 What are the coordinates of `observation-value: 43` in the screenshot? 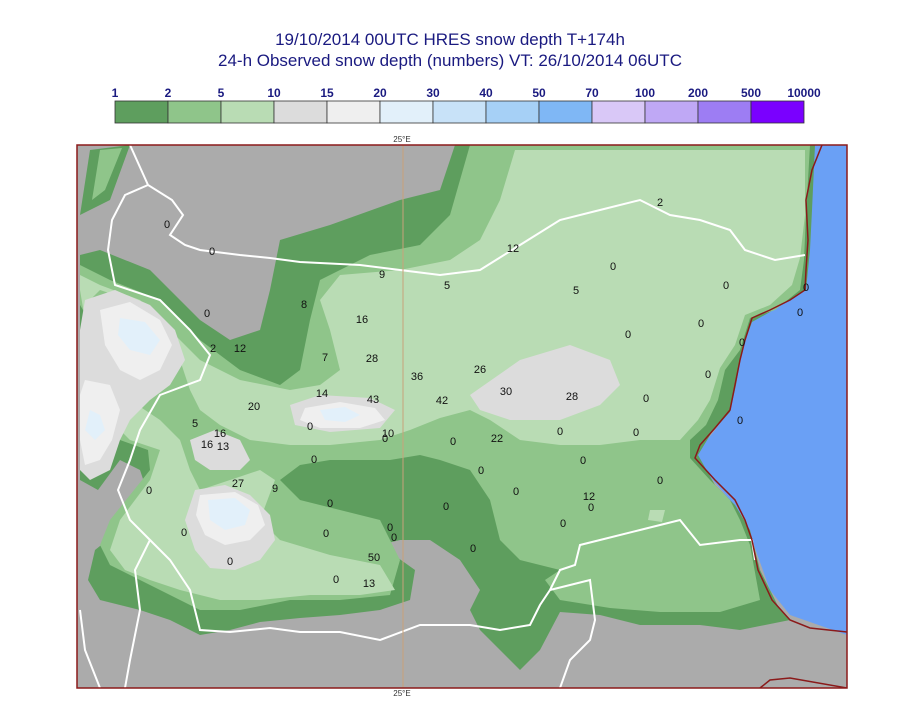 It's located at (373, 400).